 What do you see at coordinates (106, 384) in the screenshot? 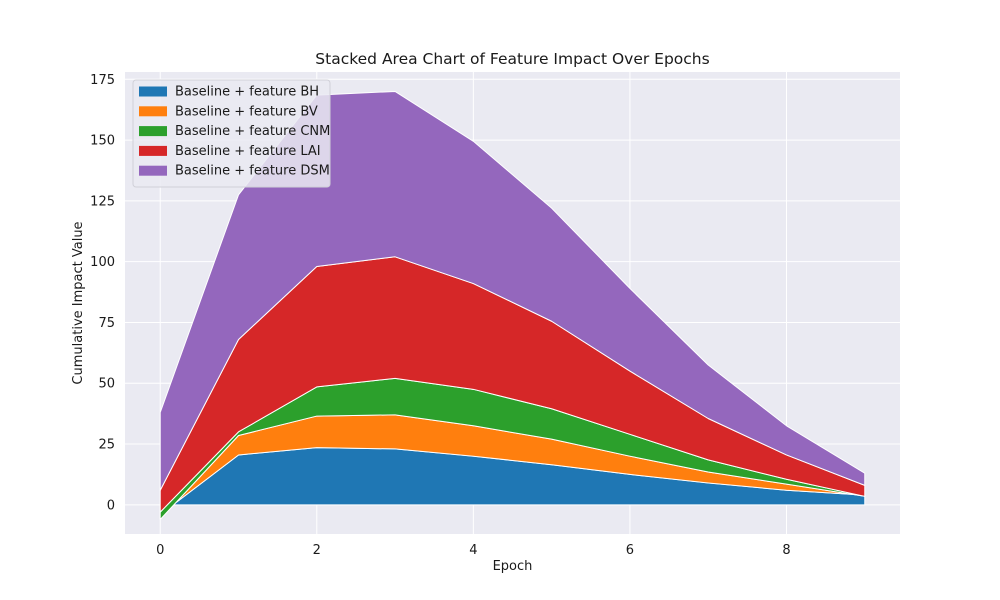
I see `y-tick-label: 50` at bounding box center [106, 384].